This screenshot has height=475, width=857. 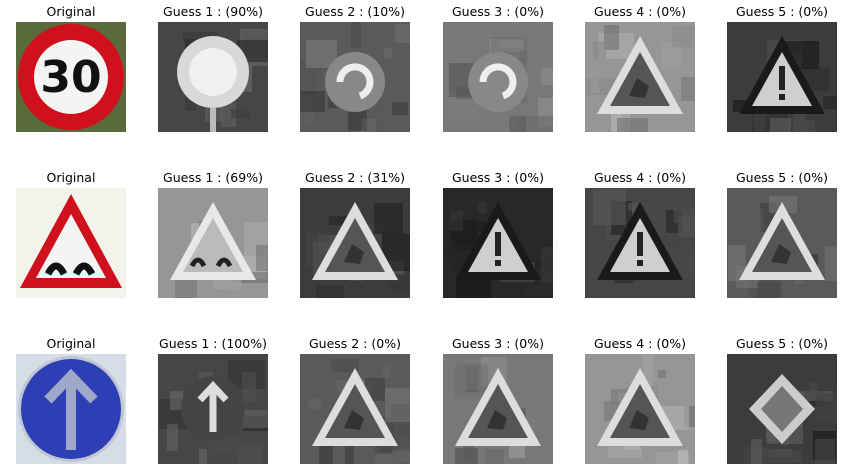 I want to click on original-image: 30, so click(x=71, y=77).